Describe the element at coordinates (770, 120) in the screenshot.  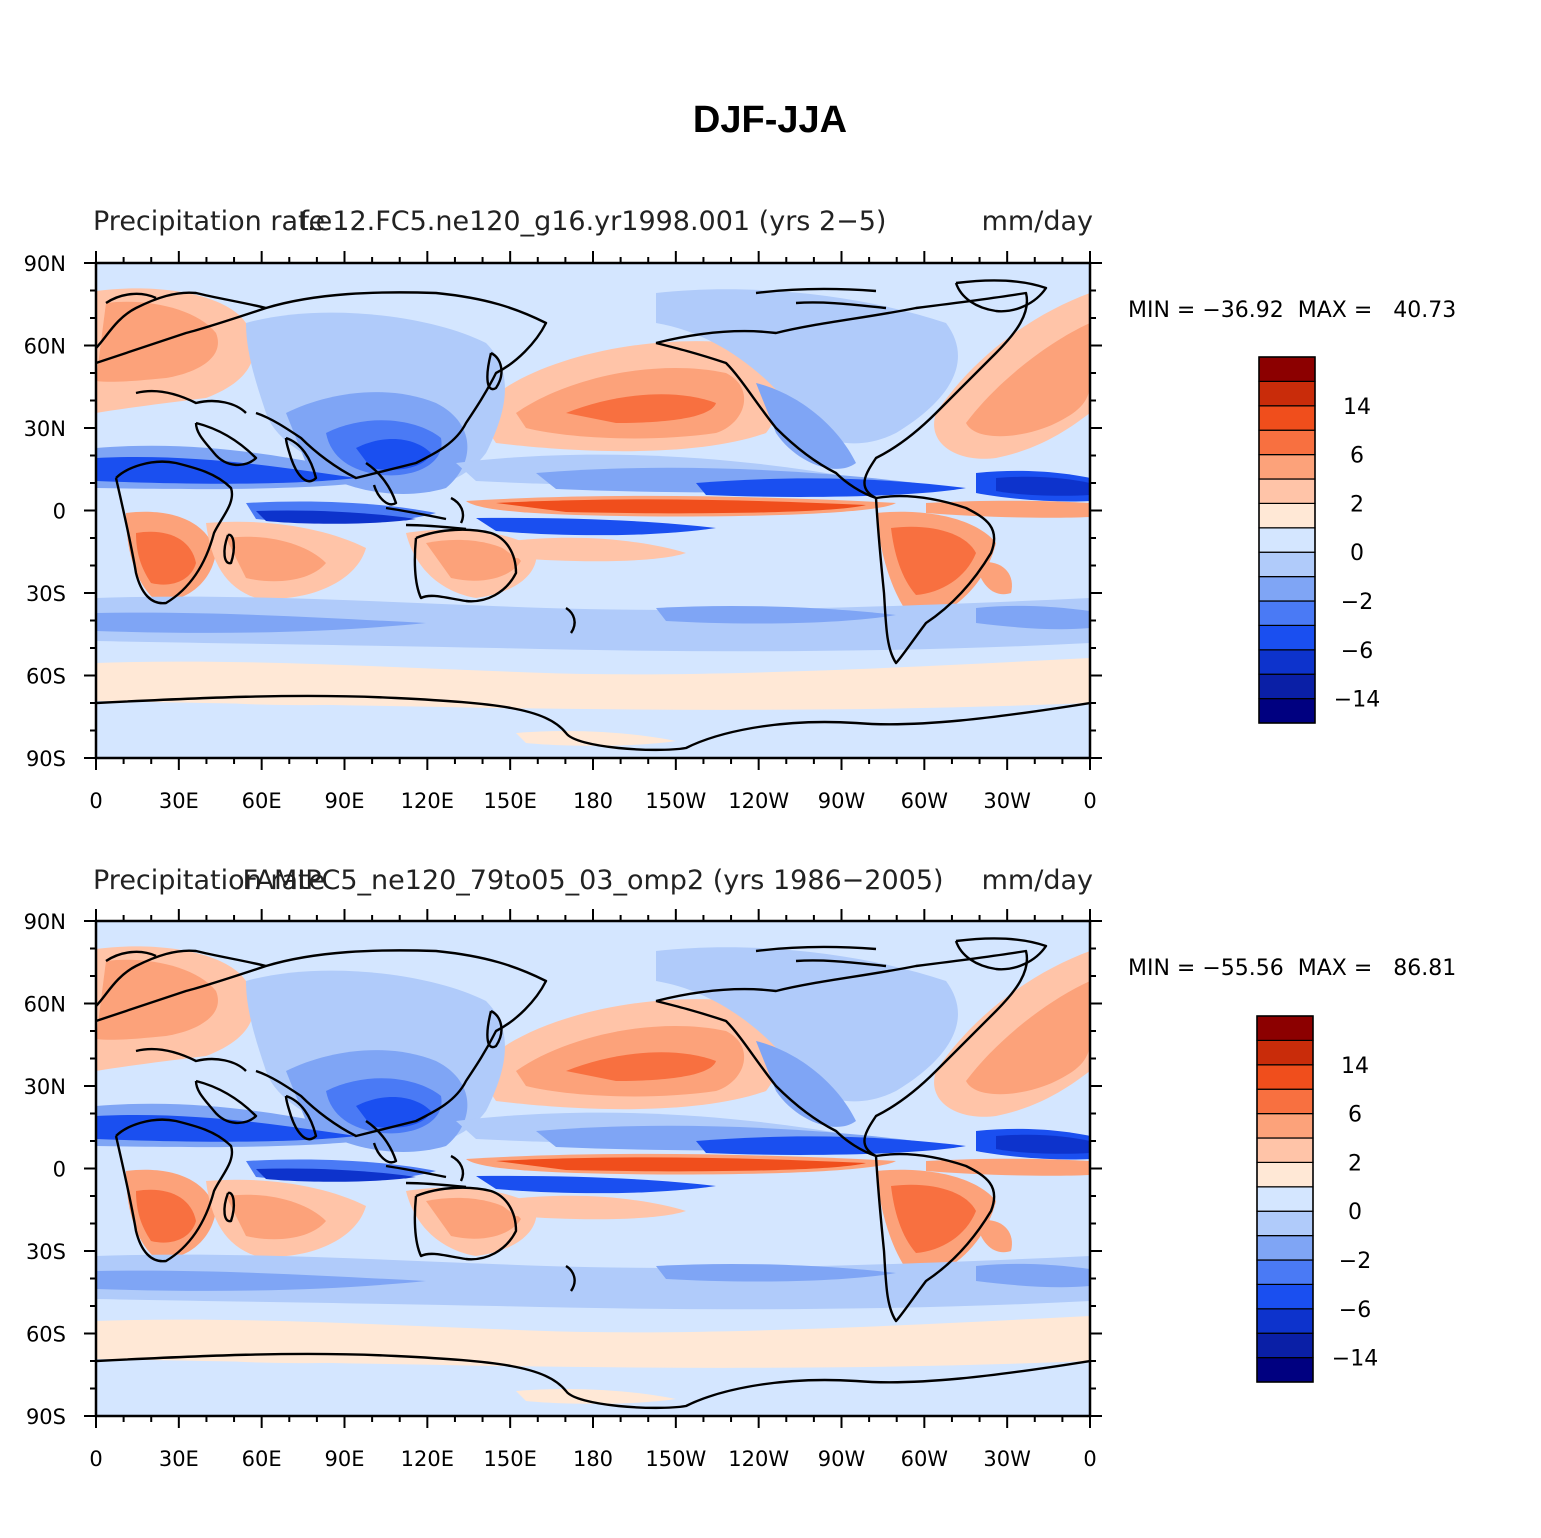
I see `figure-title: DJF-JJA` at that location.